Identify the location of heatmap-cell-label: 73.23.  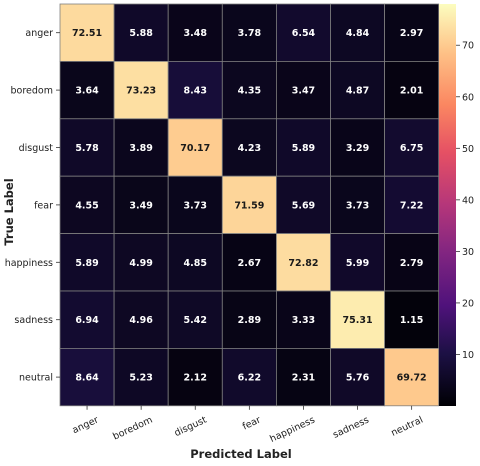
(141, 91).